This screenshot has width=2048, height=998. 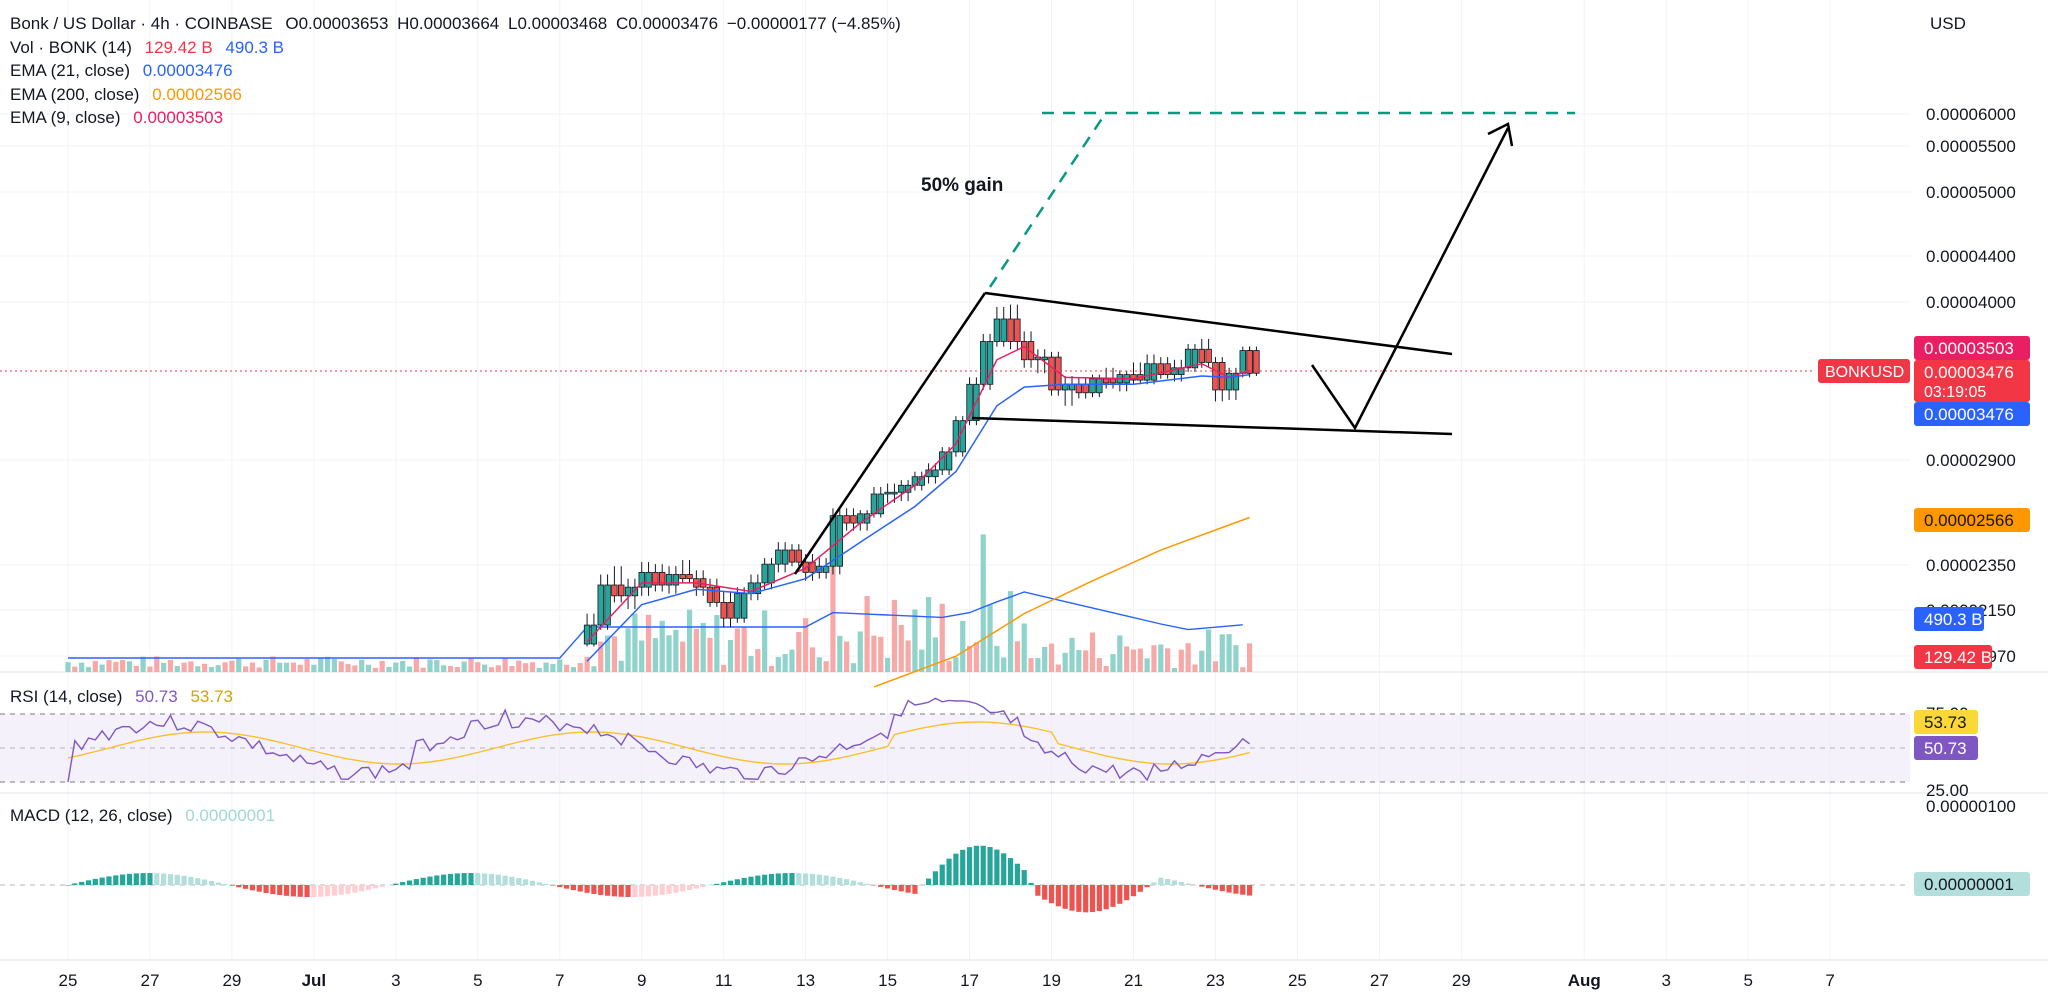 I want to click on ema9-legend: EMA (9, close) 0.00003503, so click(x=459, y=118).